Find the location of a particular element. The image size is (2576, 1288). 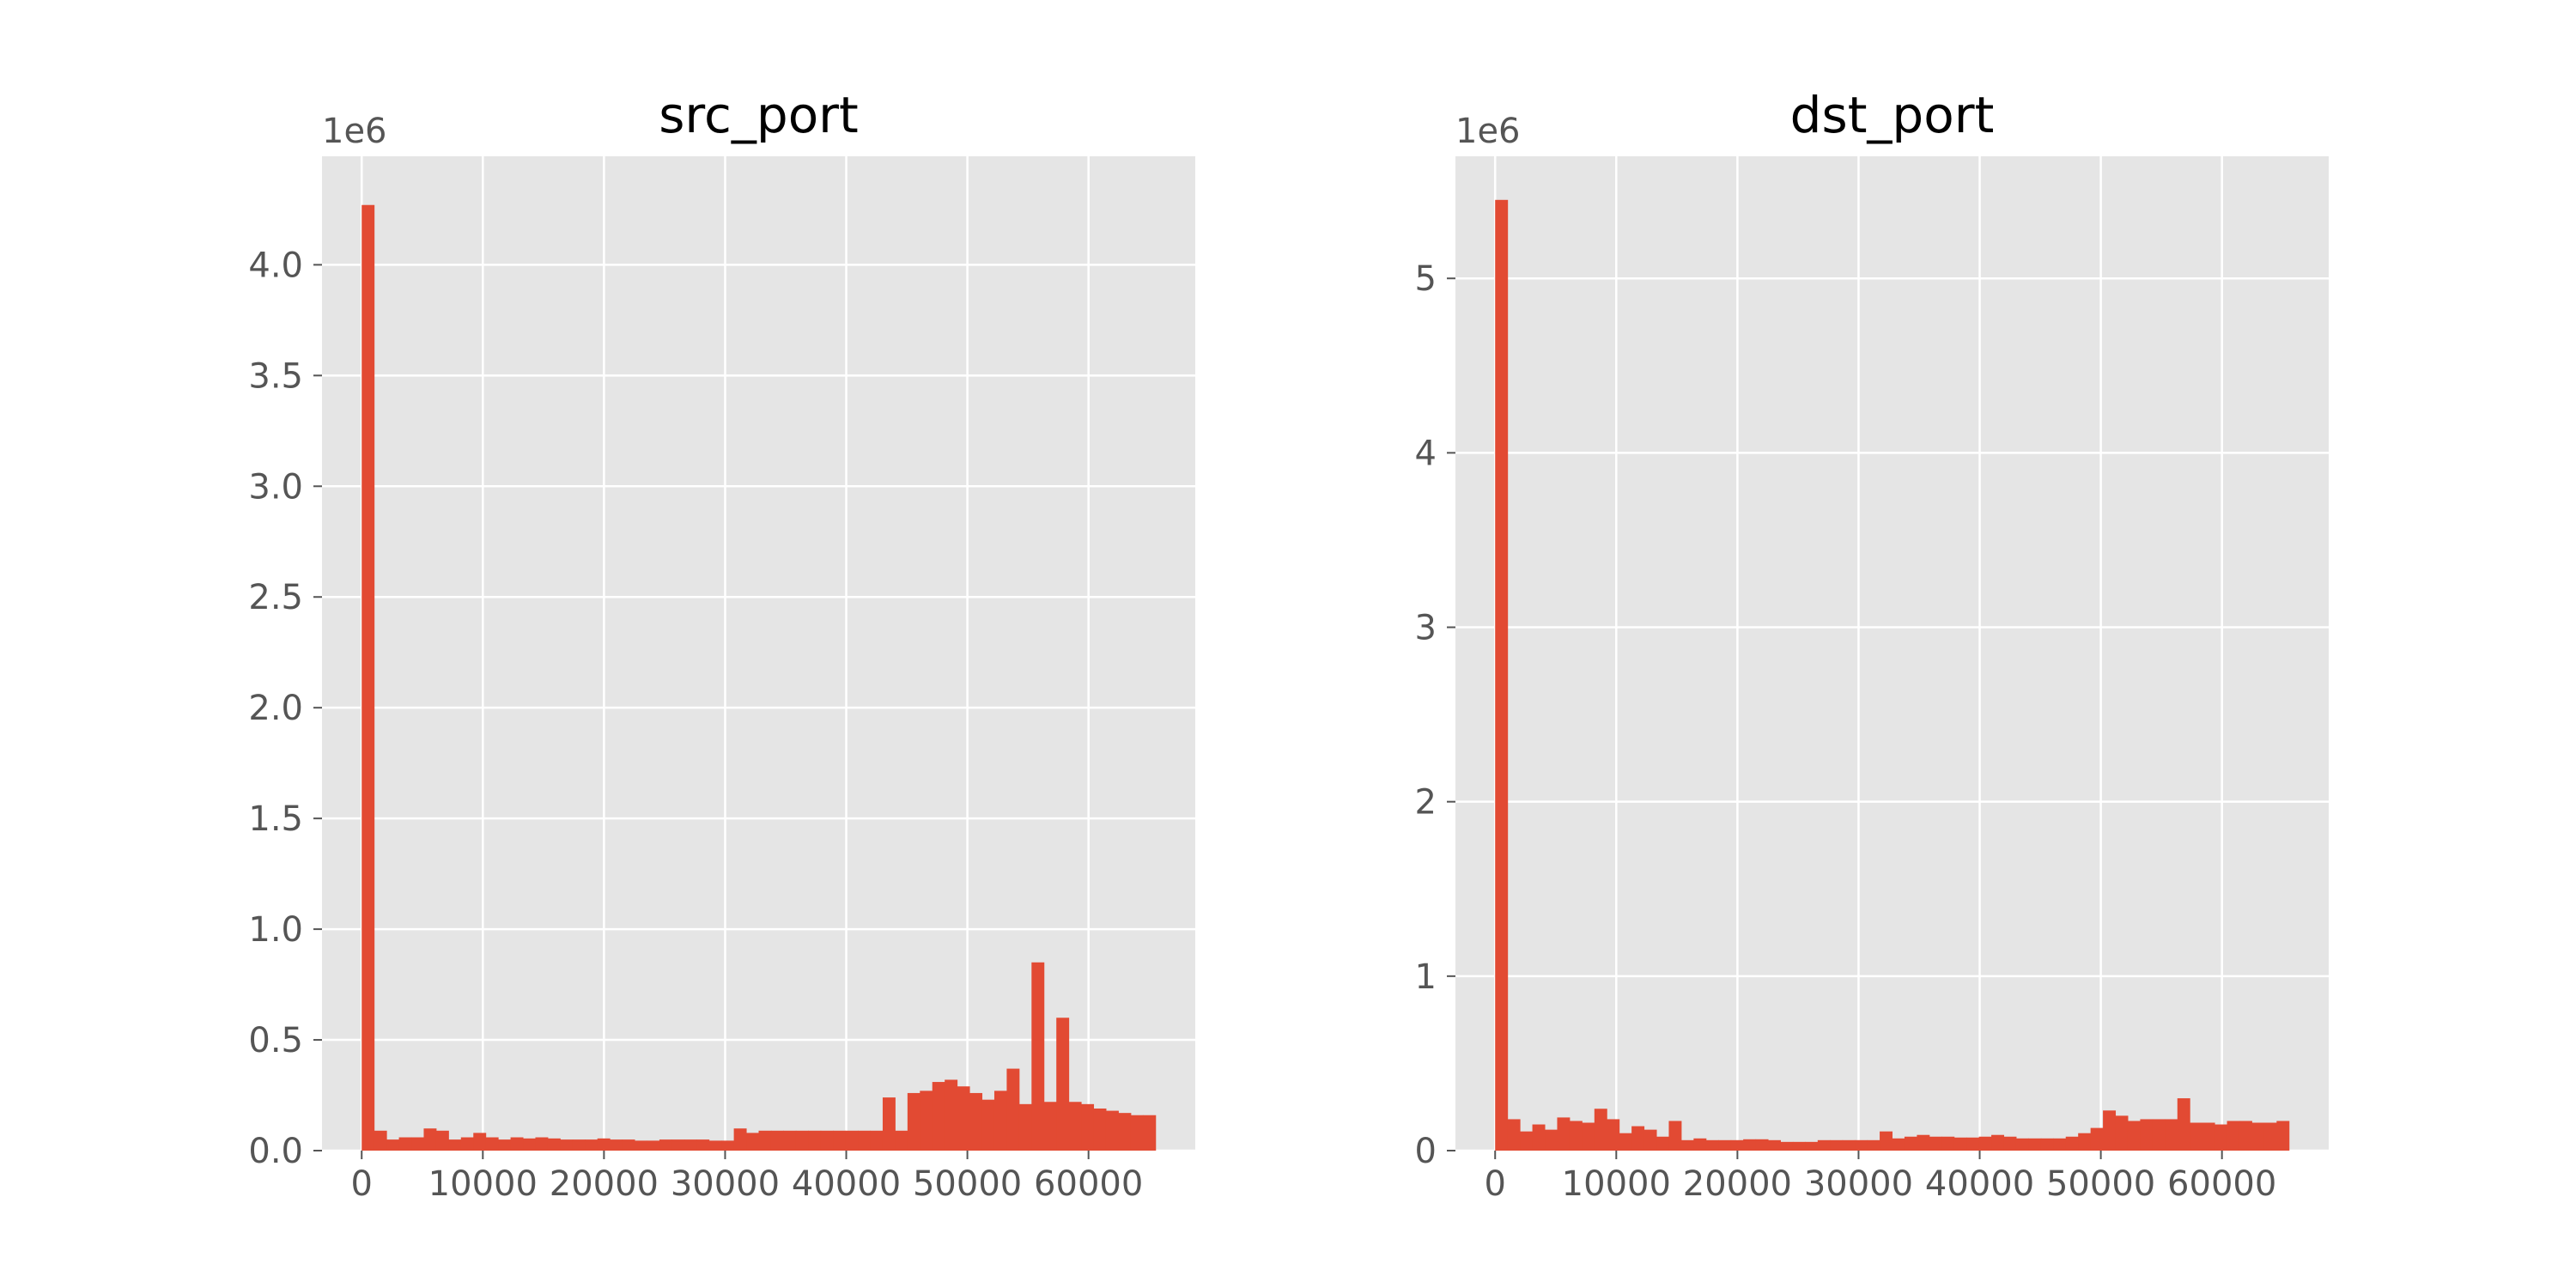

src-port-chart-title: src_port is located at coordinates (759, 115).